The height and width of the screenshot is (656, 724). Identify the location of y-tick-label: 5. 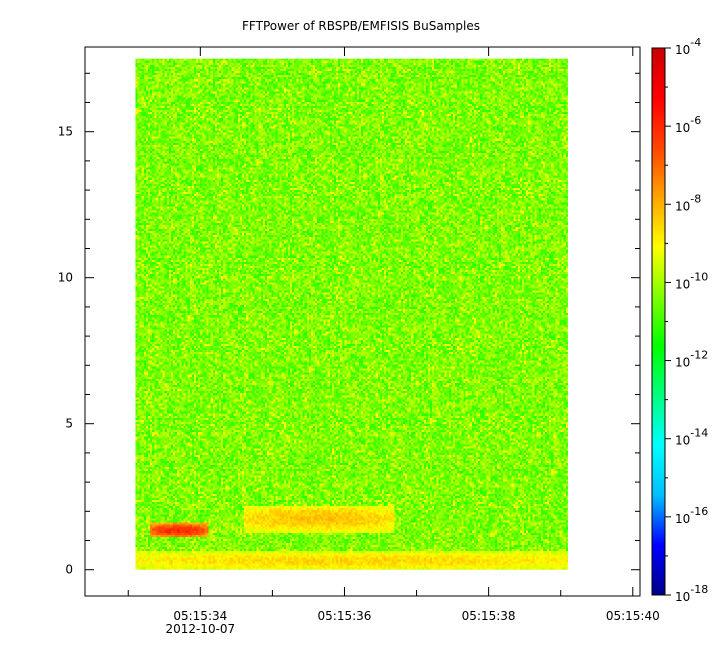
(69, 424).